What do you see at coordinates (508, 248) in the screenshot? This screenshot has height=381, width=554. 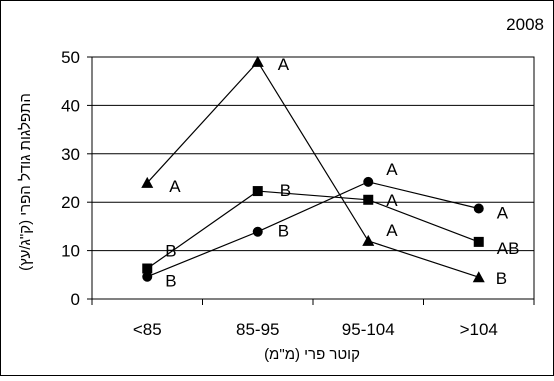 I see `data-label: AB` at bounding box center [508, 248].